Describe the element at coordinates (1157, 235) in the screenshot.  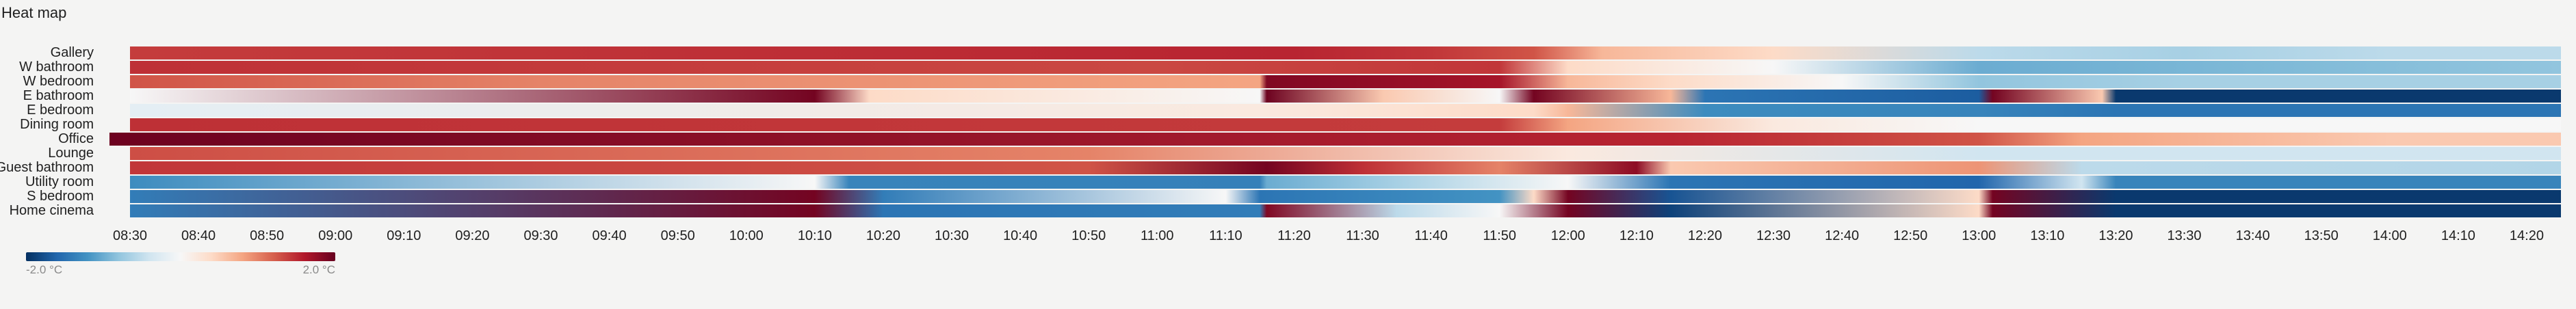
I see `x-tick-label: 11:00` at that location.